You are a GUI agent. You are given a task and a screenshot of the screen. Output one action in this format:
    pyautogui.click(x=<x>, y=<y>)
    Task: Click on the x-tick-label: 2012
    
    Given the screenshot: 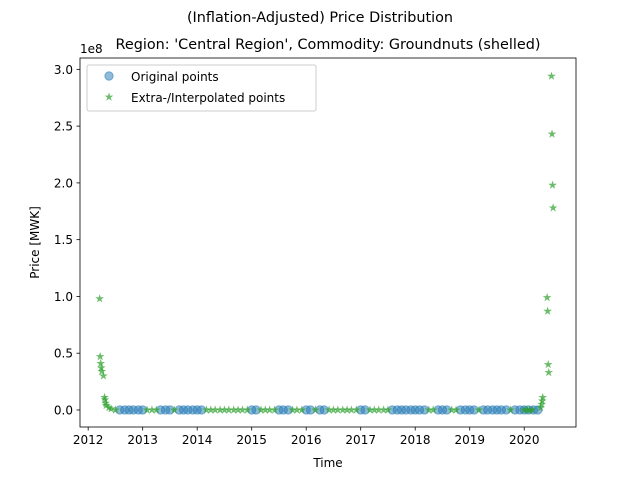 What is the action you would take?
    pyautogui.click(x=88, y=440)
    